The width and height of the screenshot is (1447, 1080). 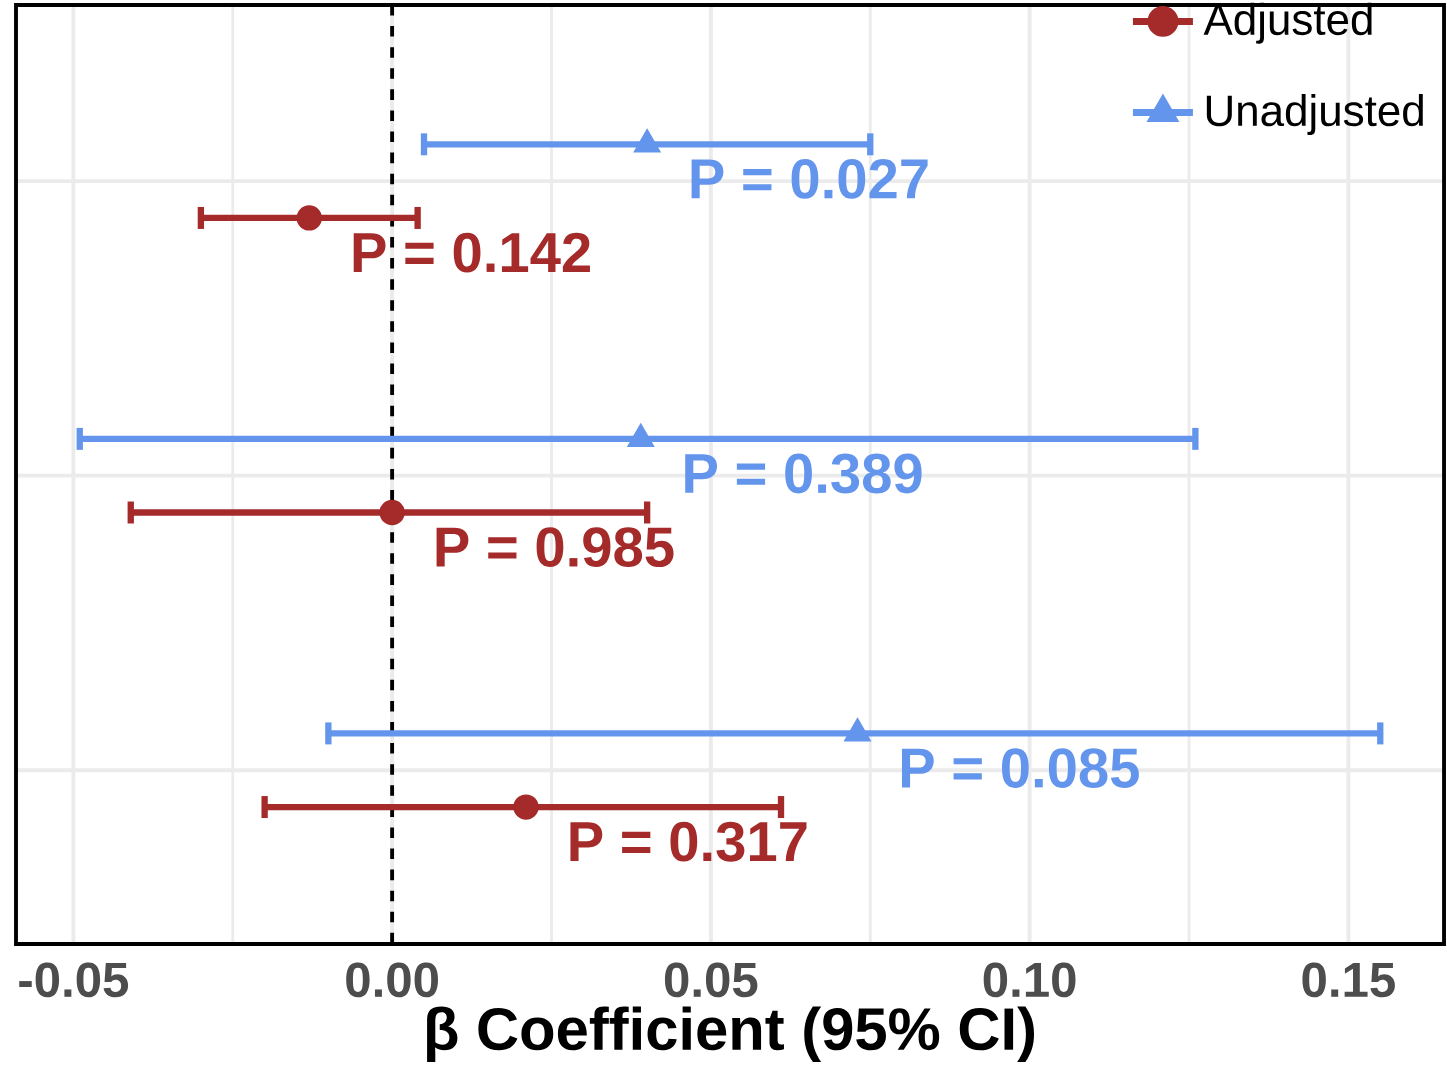 What do you see at coordinates (1020, 768) in the screenshot?
I see `annotation: P = 0.085` at bounding box center [1020, 768].